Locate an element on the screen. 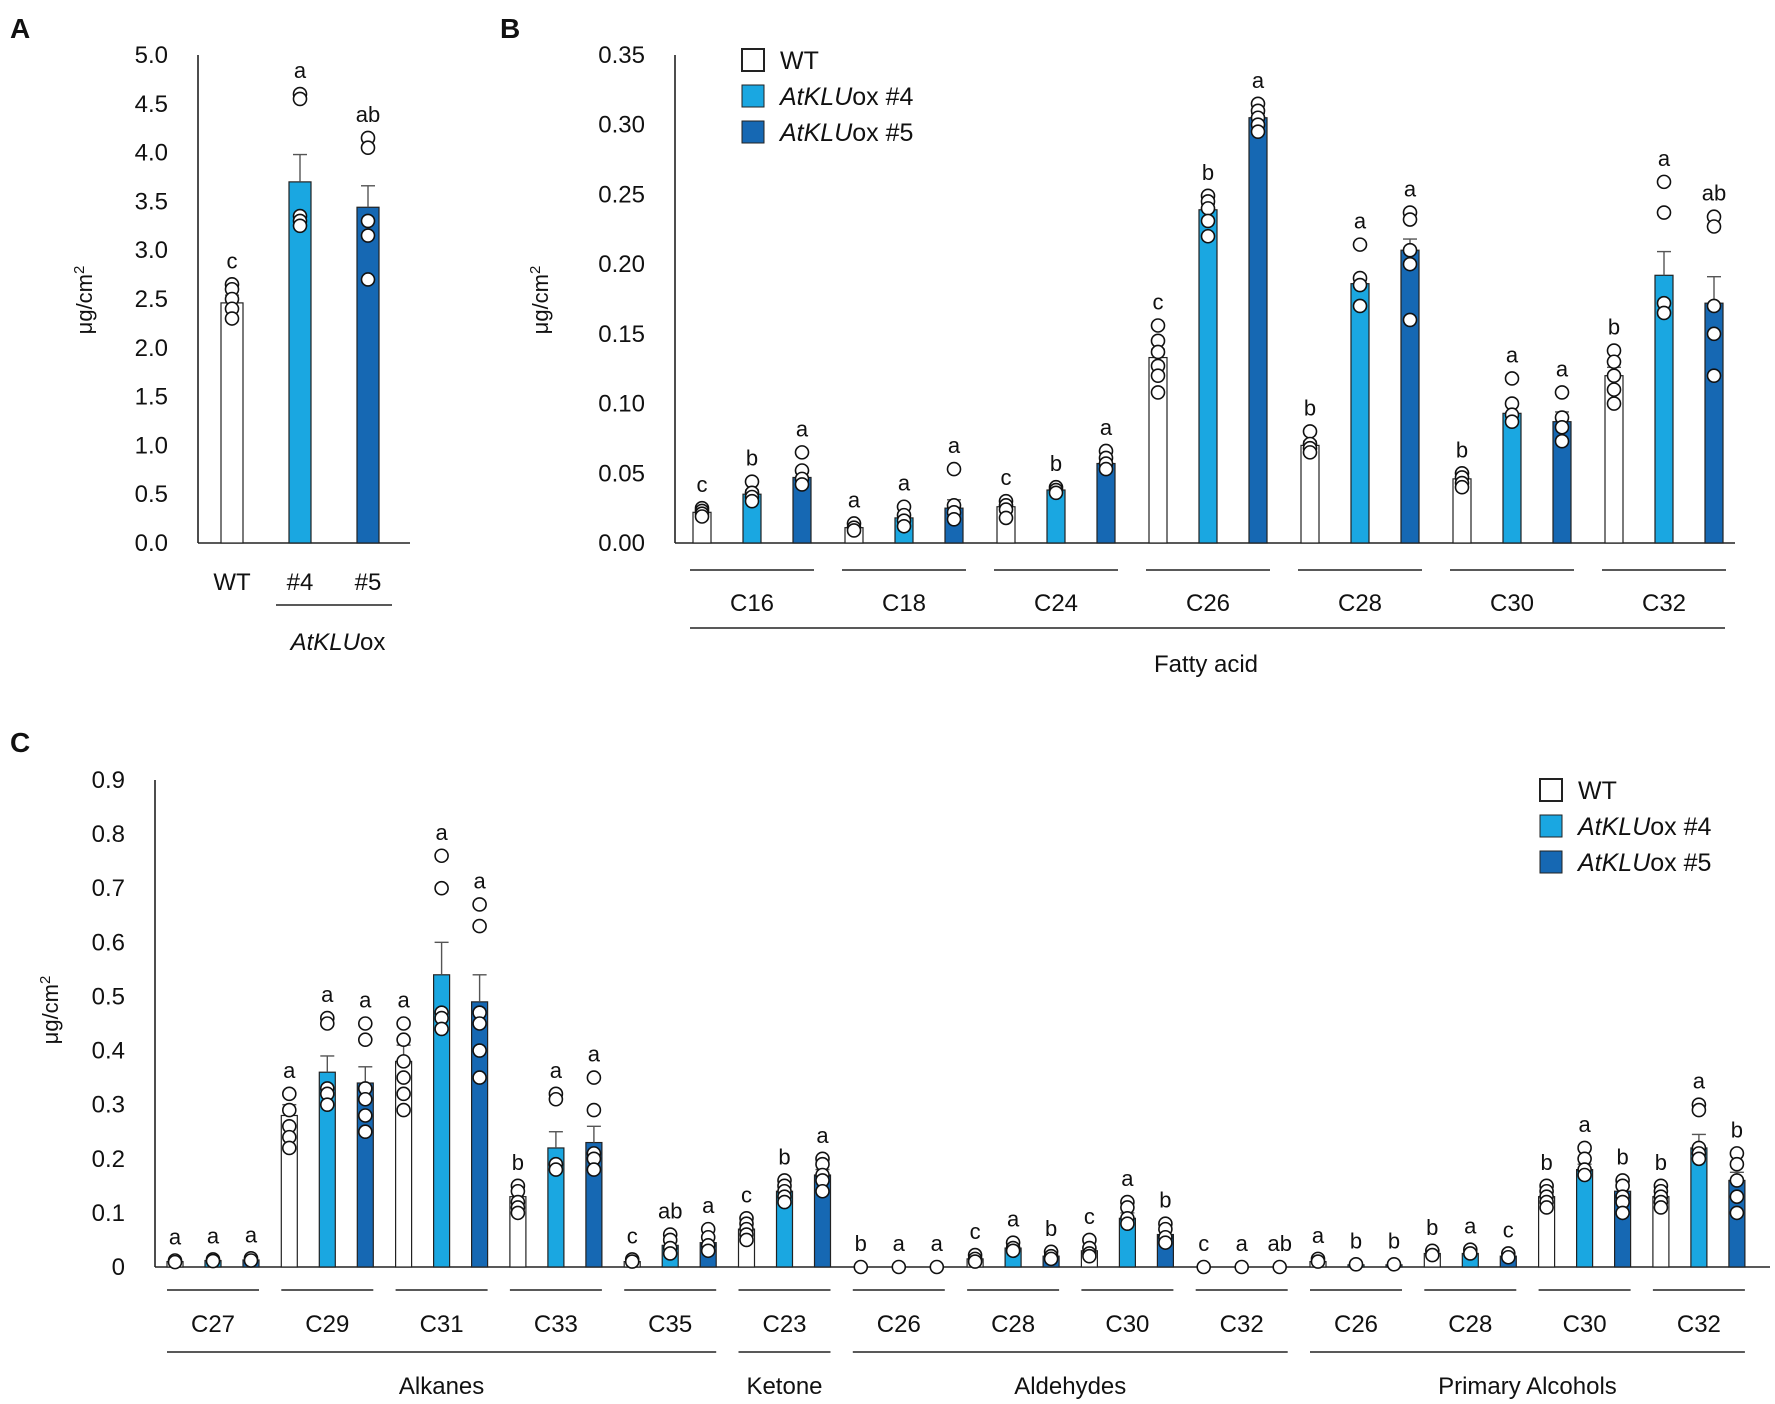 The width and height of the screenshot is (1775, 1404). panel-b-ytick-label: 0.30 is located at coordinates (621, 125).